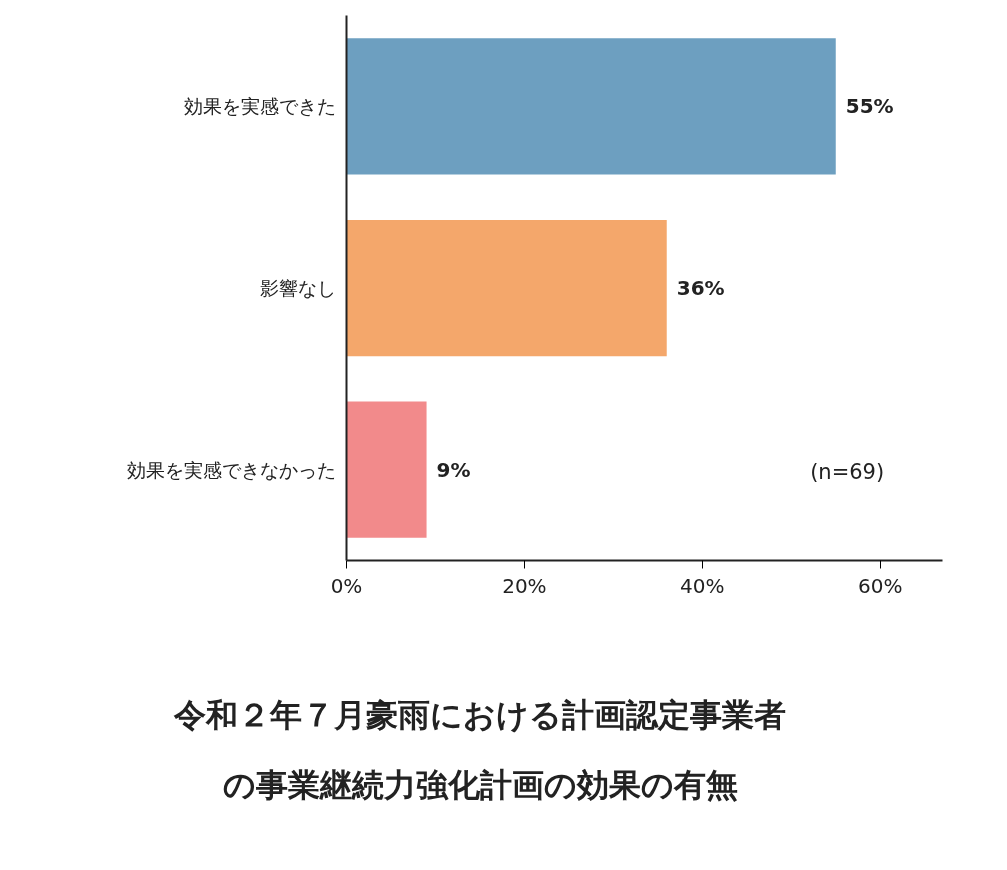 This screenshot has width=1007, height=870. I want to click on annotation: (n=69), so click(847, 472).